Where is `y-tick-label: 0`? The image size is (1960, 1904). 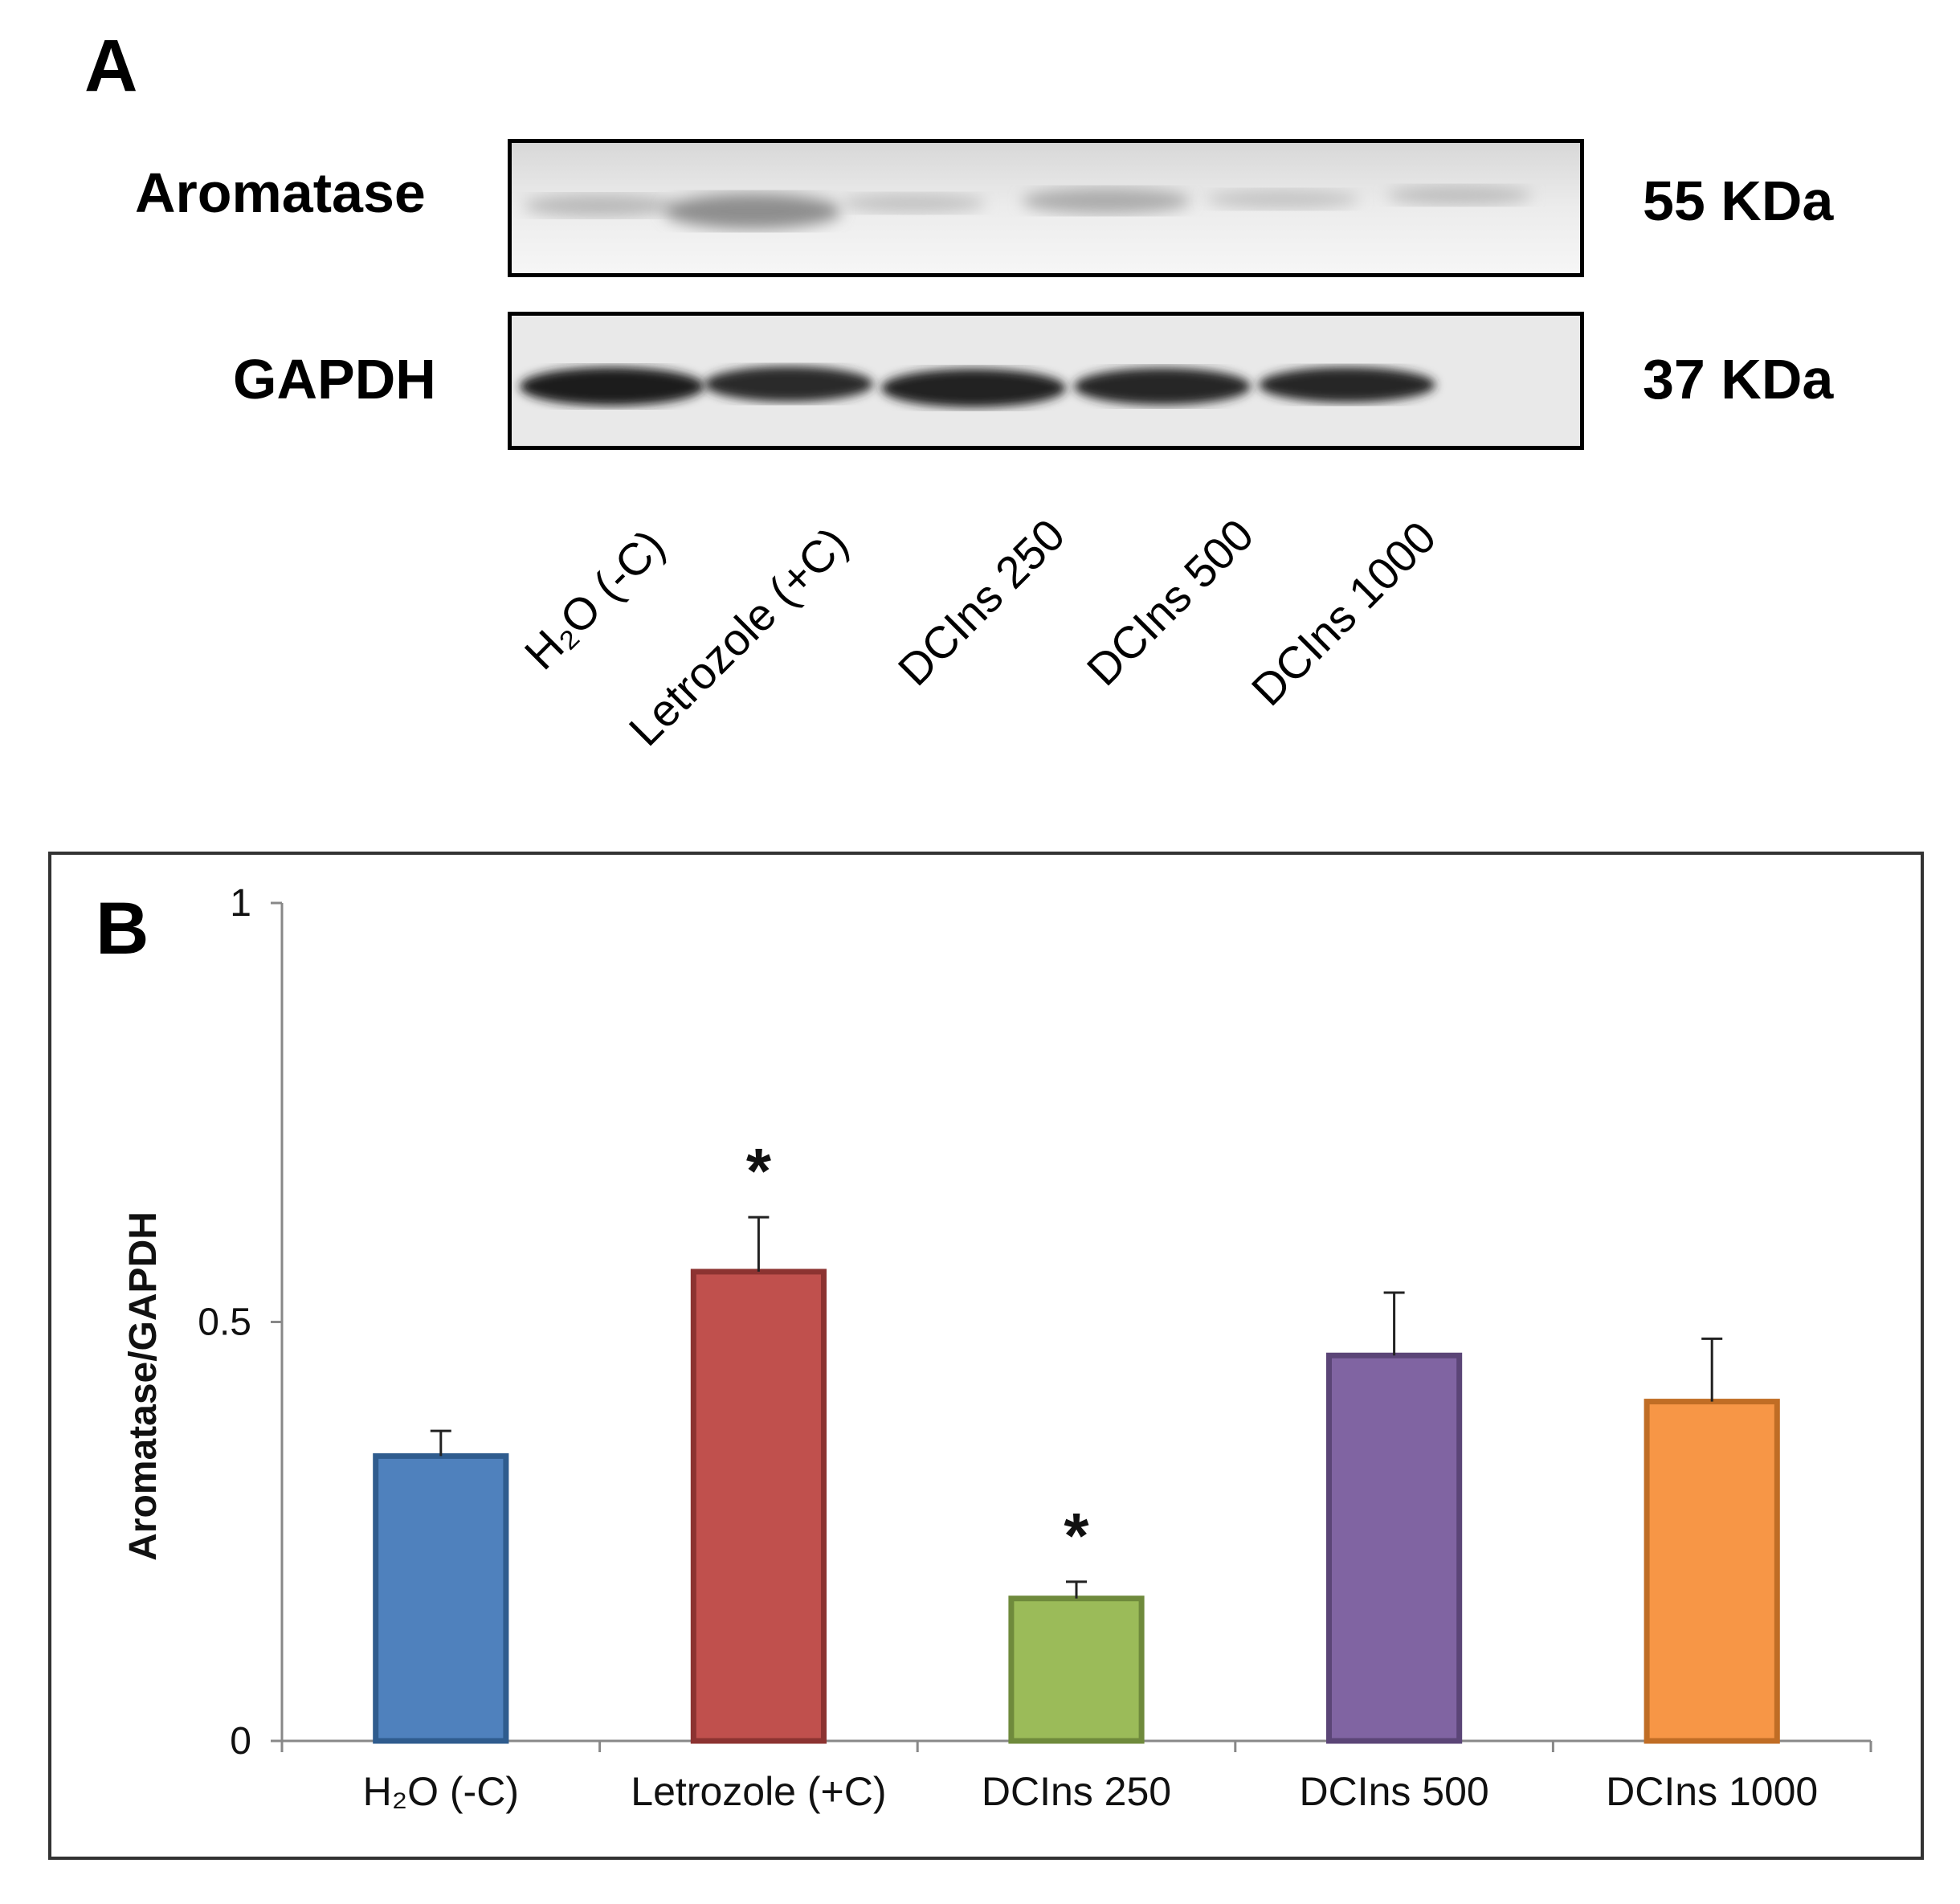 y-tick-label: 0 is located at coordinates (241, 1742).